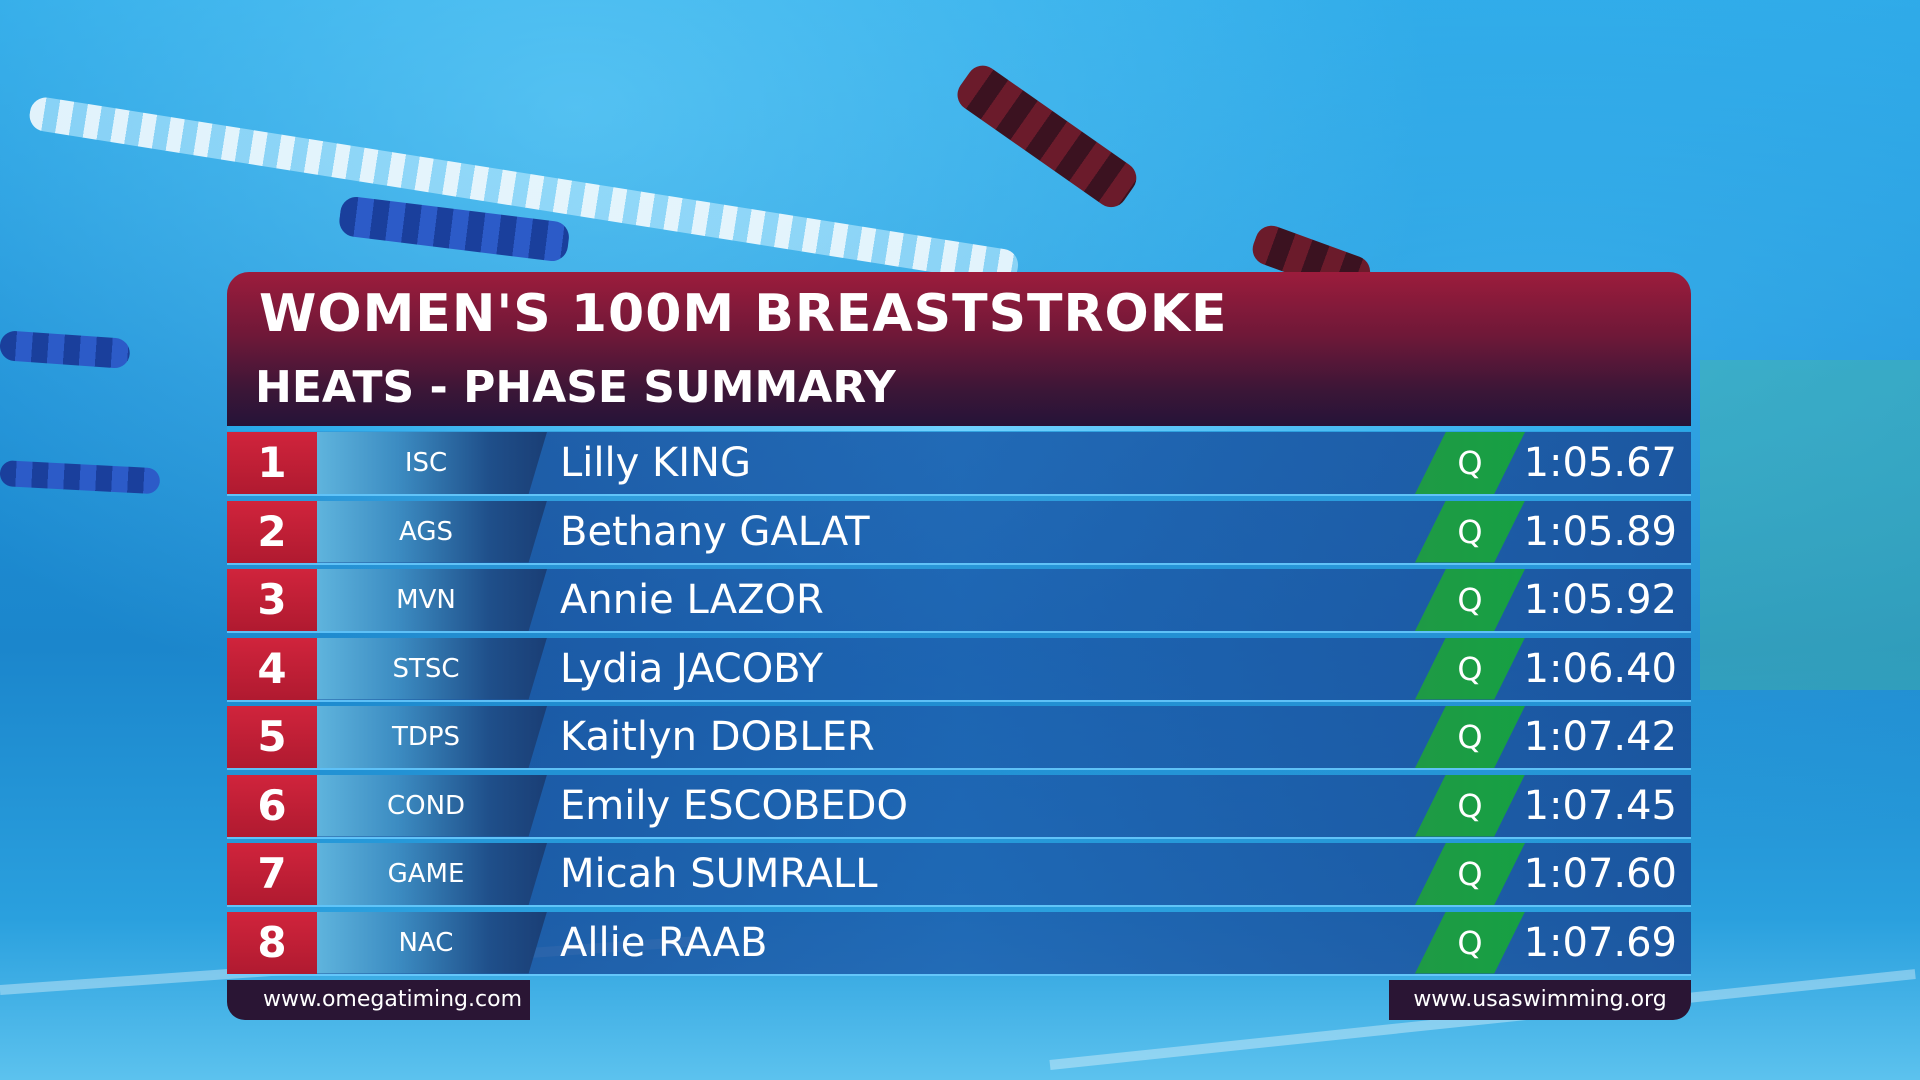 Image resolution: width=1920 pixels, height=1080 pixels. I want to click on swimmer-name: Lydia JACOBY, so click(691, 668).